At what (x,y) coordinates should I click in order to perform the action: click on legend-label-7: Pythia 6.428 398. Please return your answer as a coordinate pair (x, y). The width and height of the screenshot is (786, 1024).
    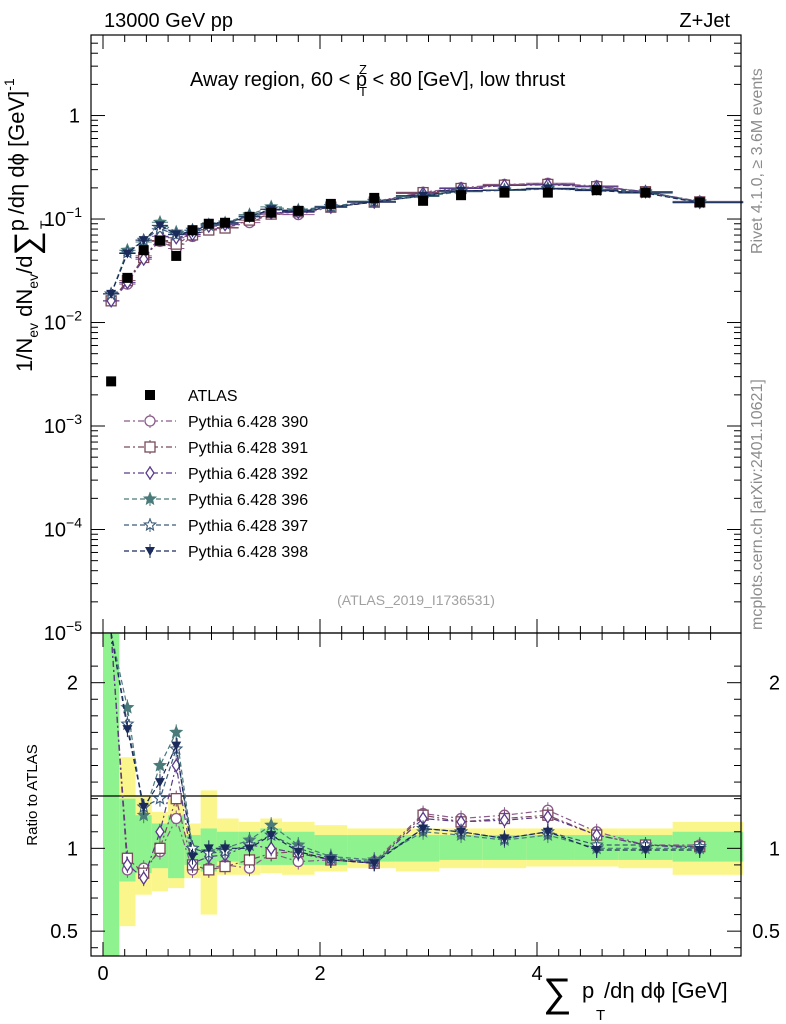
    Looking at the image, I should click on (248, 552).